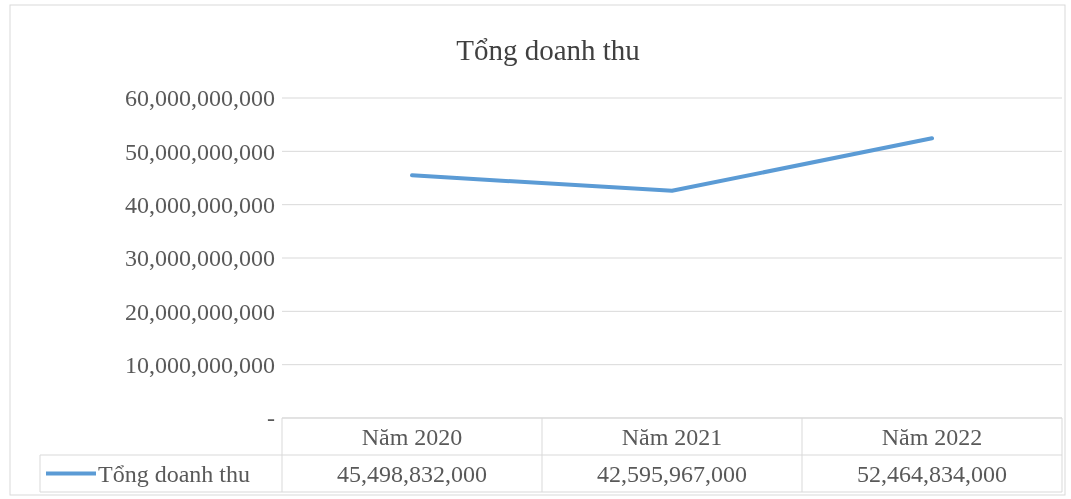  What do you see at coordinates (200, 258) in the screenshot?
I see `y-tick-label: 30,000,000,000` at bounding box center [200, 258].